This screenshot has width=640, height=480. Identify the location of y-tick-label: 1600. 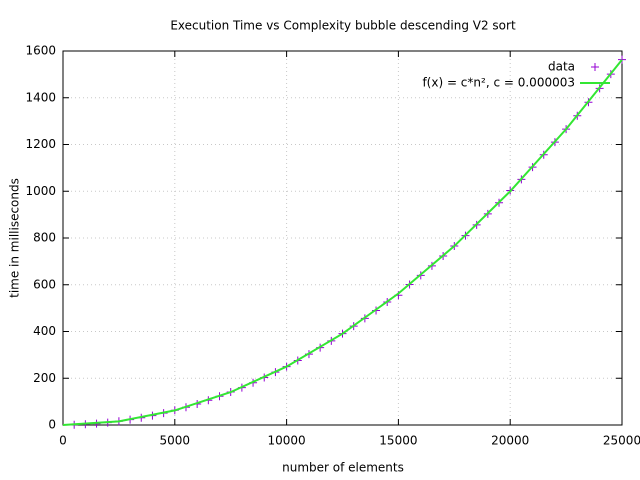
(40, 51).